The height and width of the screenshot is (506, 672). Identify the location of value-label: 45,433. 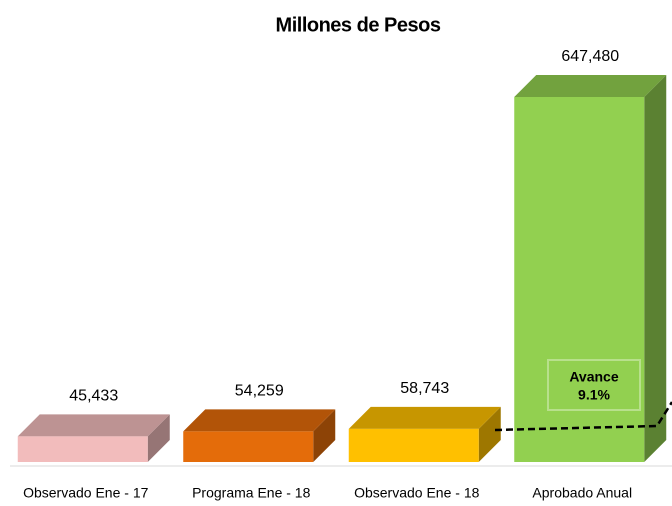
(93, 396).